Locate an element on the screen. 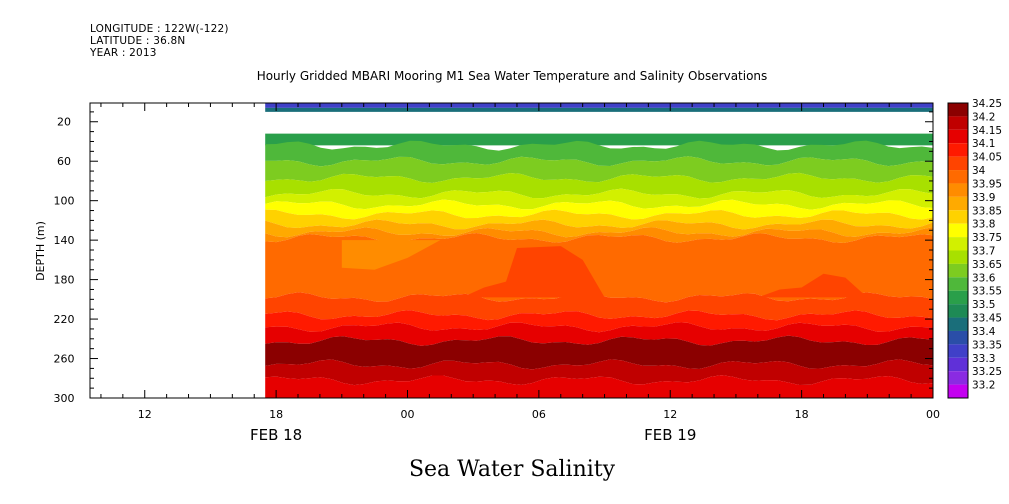  date-label: FEB 18 is located at coordinates (276, 435).